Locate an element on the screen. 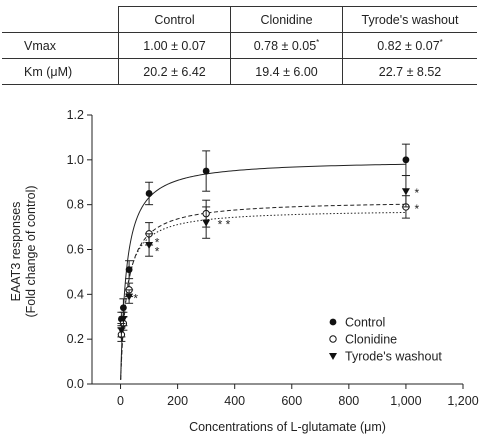 This screenshot has height=441, width=500. table-cell-washout: 0.82 ± 0.07* is located at coordinates (409, 45).